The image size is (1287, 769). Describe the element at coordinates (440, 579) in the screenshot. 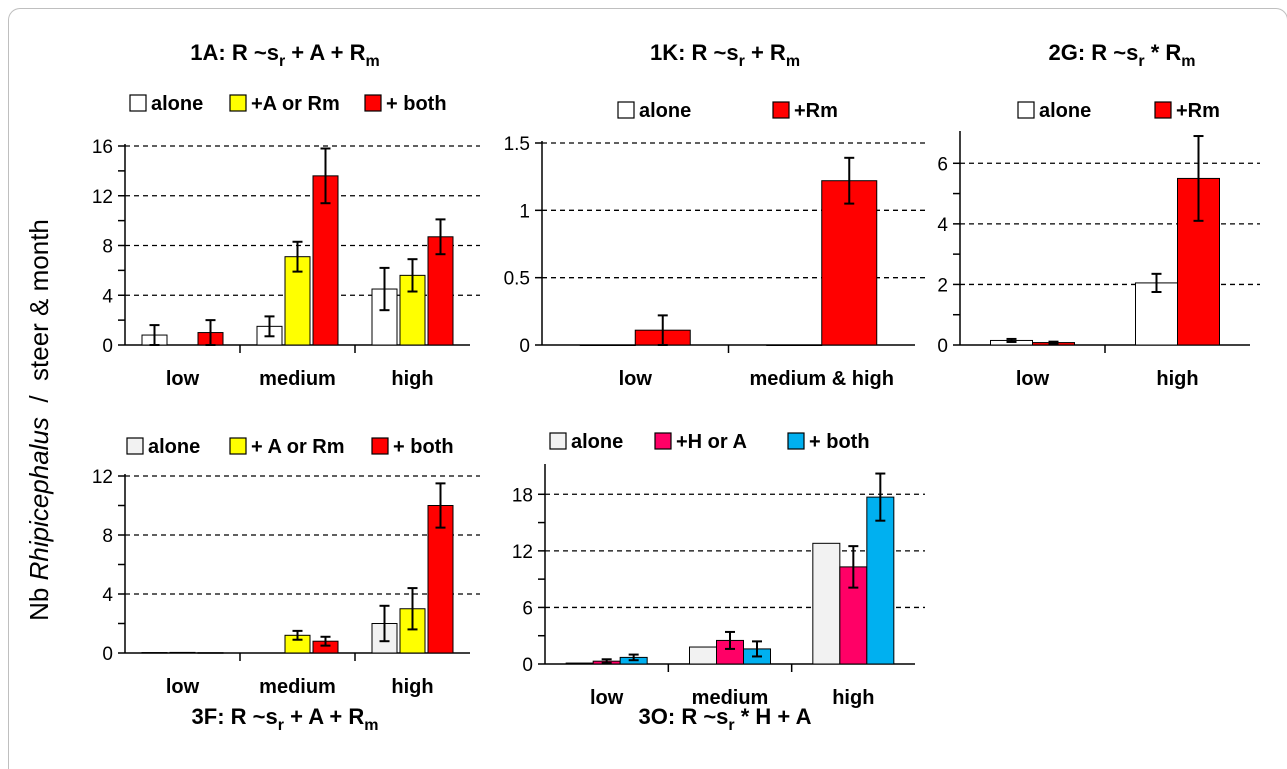

I see `bar-3f-s2-c2` at that location.